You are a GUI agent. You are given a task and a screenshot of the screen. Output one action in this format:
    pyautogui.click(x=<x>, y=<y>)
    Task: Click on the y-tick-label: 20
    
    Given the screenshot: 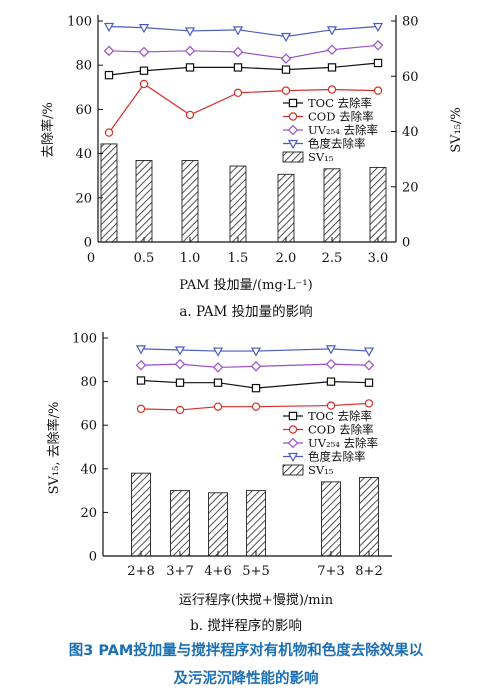 What is the action you would take?
    pyautogui.click(x=88, y=513)
    